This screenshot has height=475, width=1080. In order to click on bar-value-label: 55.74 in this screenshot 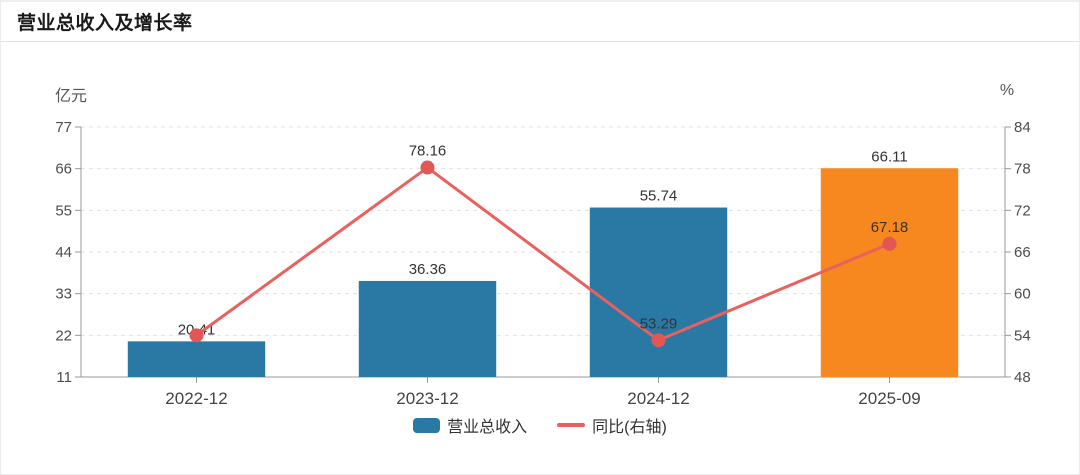, I will do `click(659, 196)`.